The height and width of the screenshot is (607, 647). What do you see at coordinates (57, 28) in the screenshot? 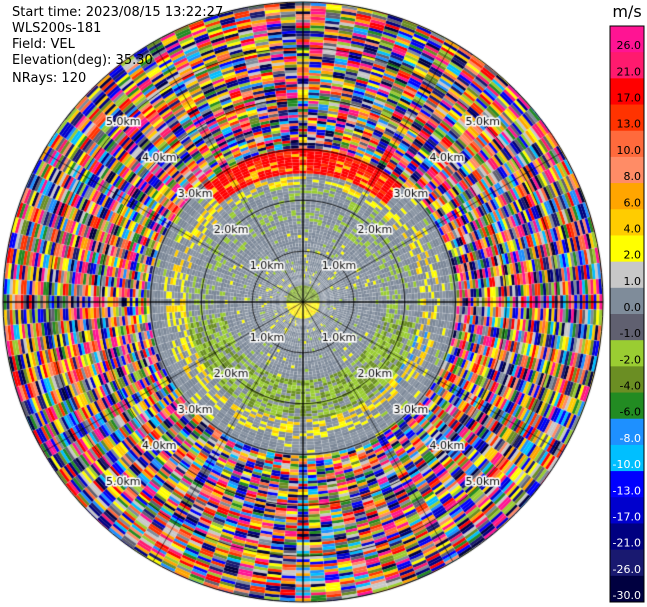
I see `instrument-label: WLS200s-181` at bounding box center [57, 28].